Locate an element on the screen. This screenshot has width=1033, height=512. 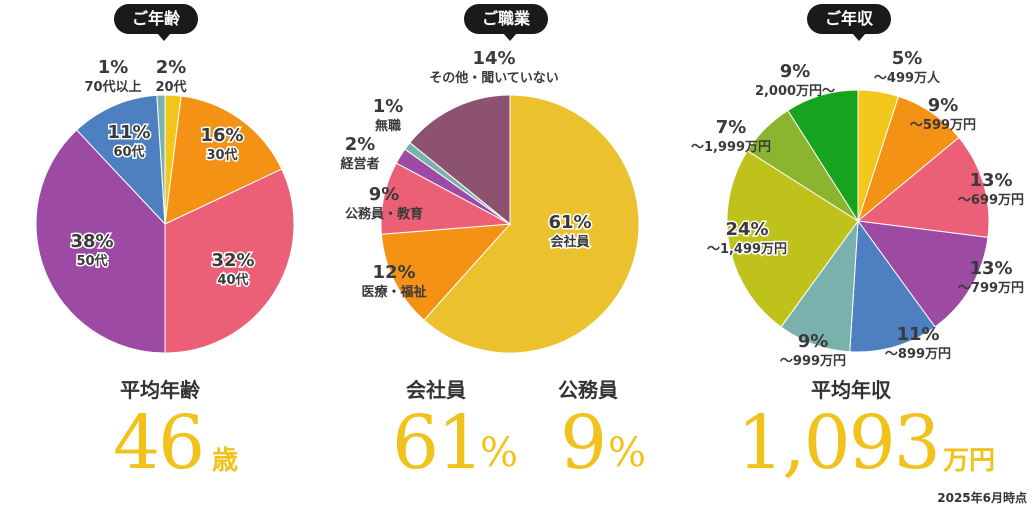
slice-label-8: 9% 2,000万円〜 is located at coordinates (795, 80).